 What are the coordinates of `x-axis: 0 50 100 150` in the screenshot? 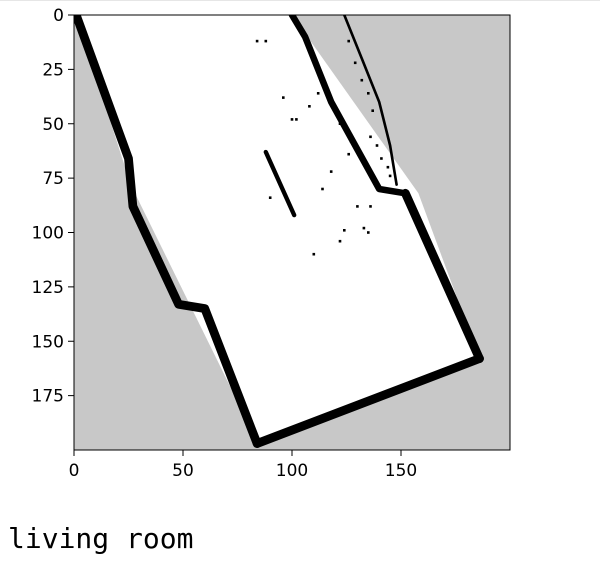 It's located at (243, 465).